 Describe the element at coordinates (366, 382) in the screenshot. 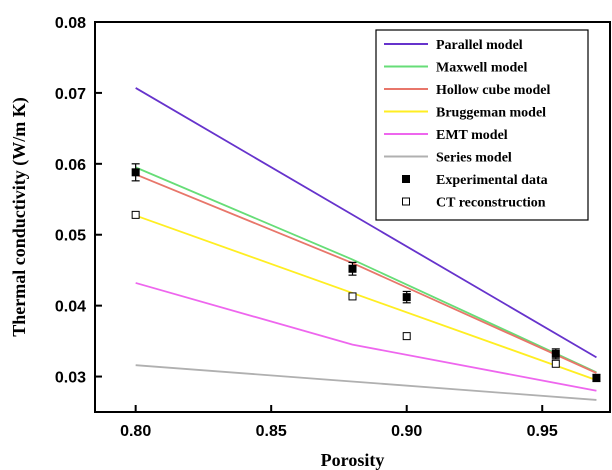

I see `series-model-line` at that location.